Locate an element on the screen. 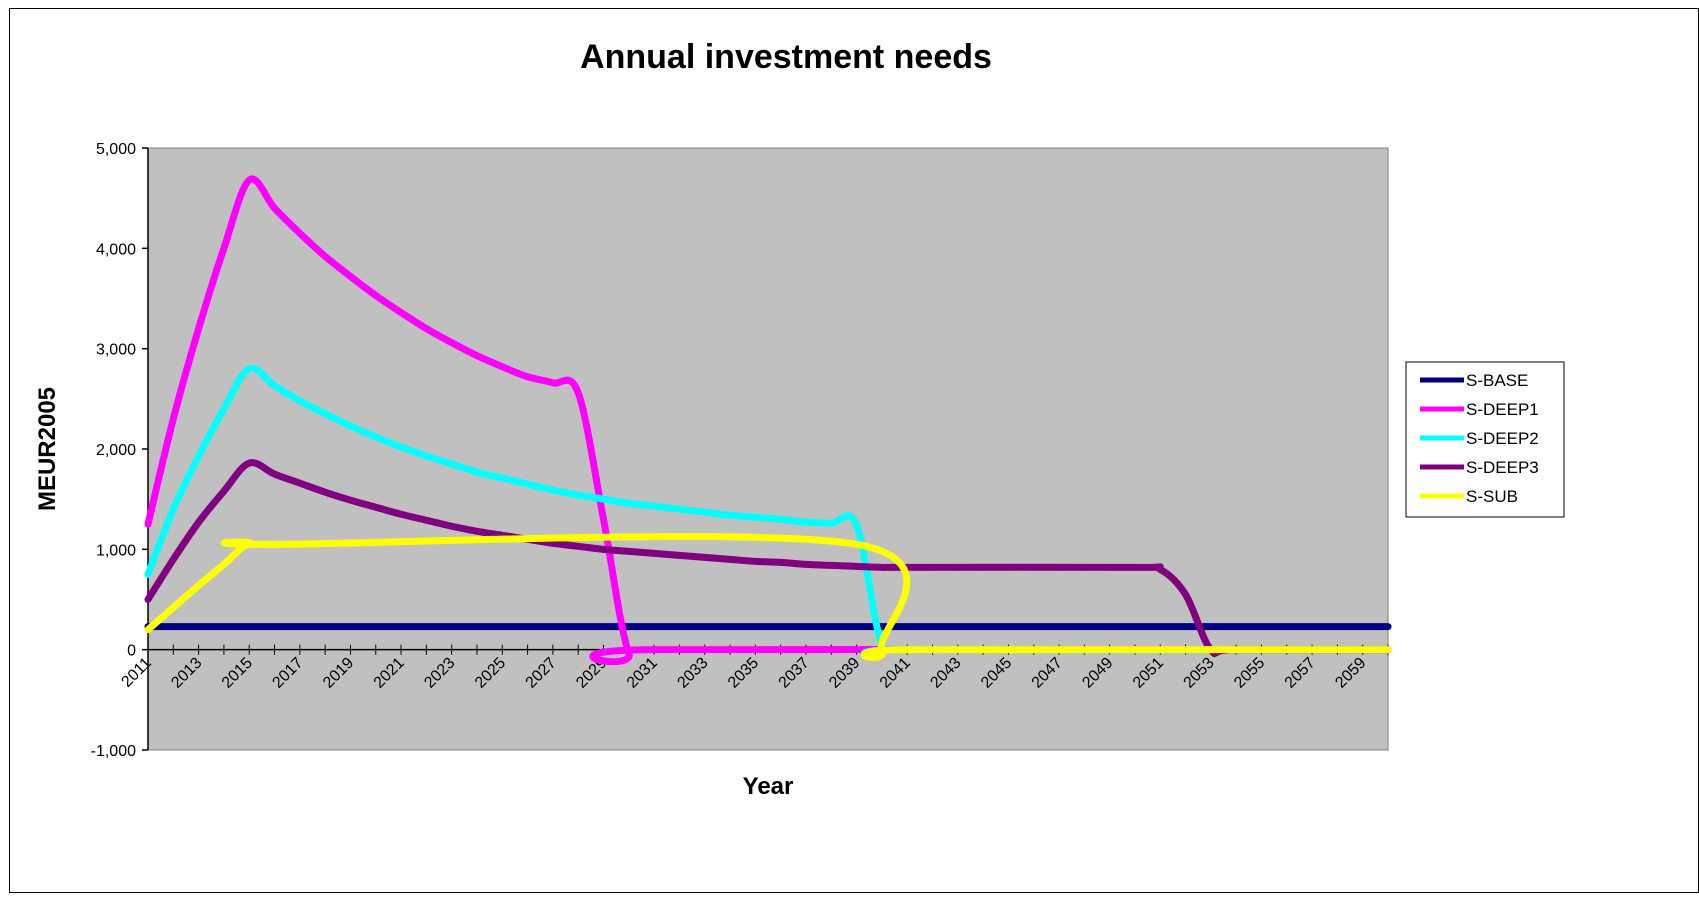  legend-label-s-deep3: S-DEEP3 is located at coordinates (1502, 467).